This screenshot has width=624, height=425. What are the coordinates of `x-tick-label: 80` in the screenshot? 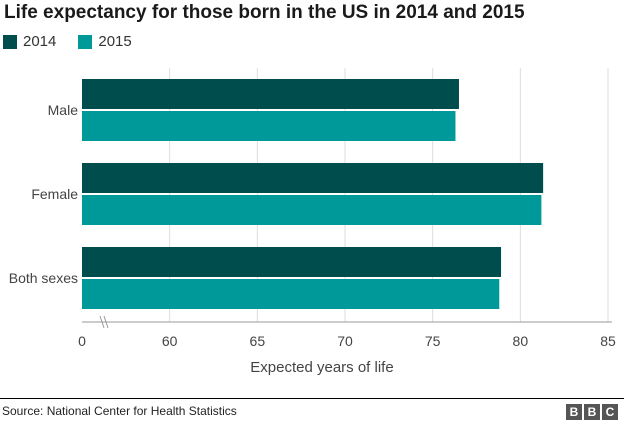 It's located at (521, 341).